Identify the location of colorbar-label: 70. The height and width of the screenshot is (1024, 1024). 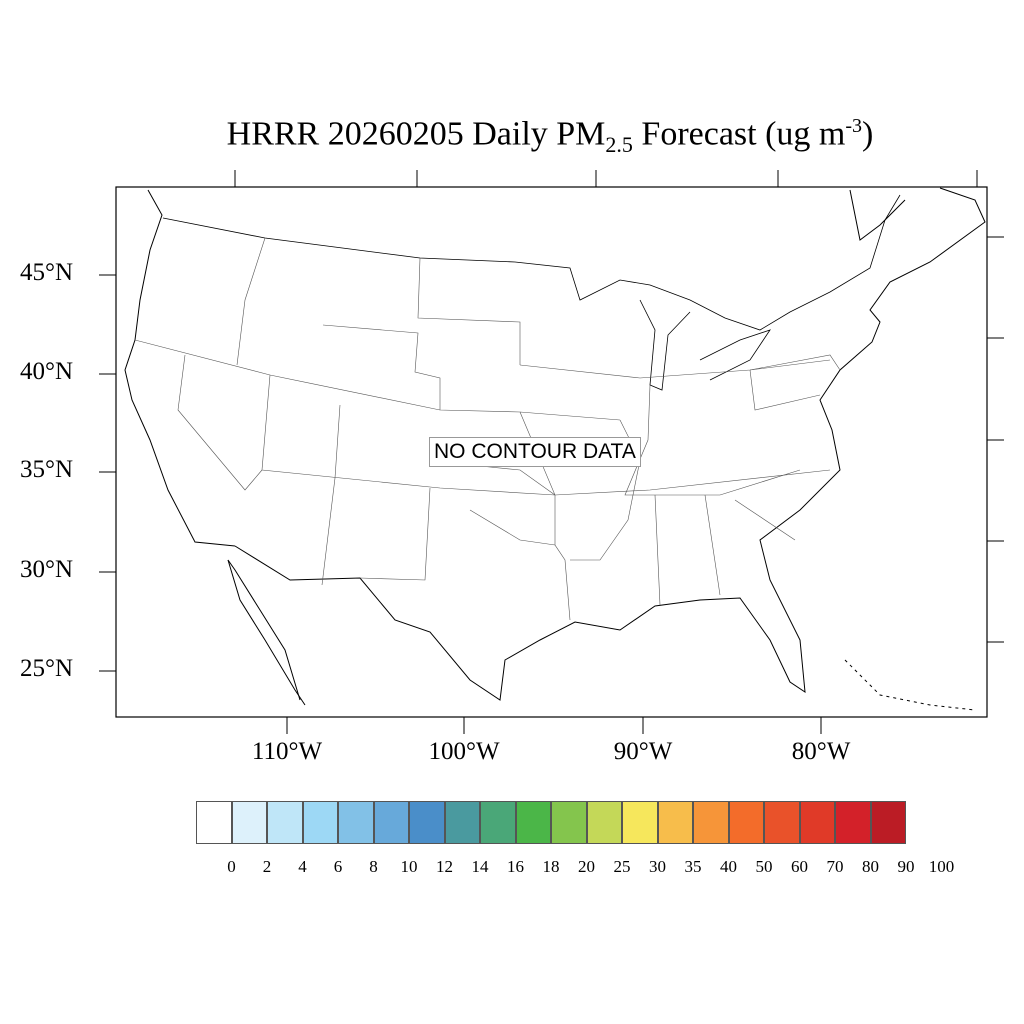
(835, 866).